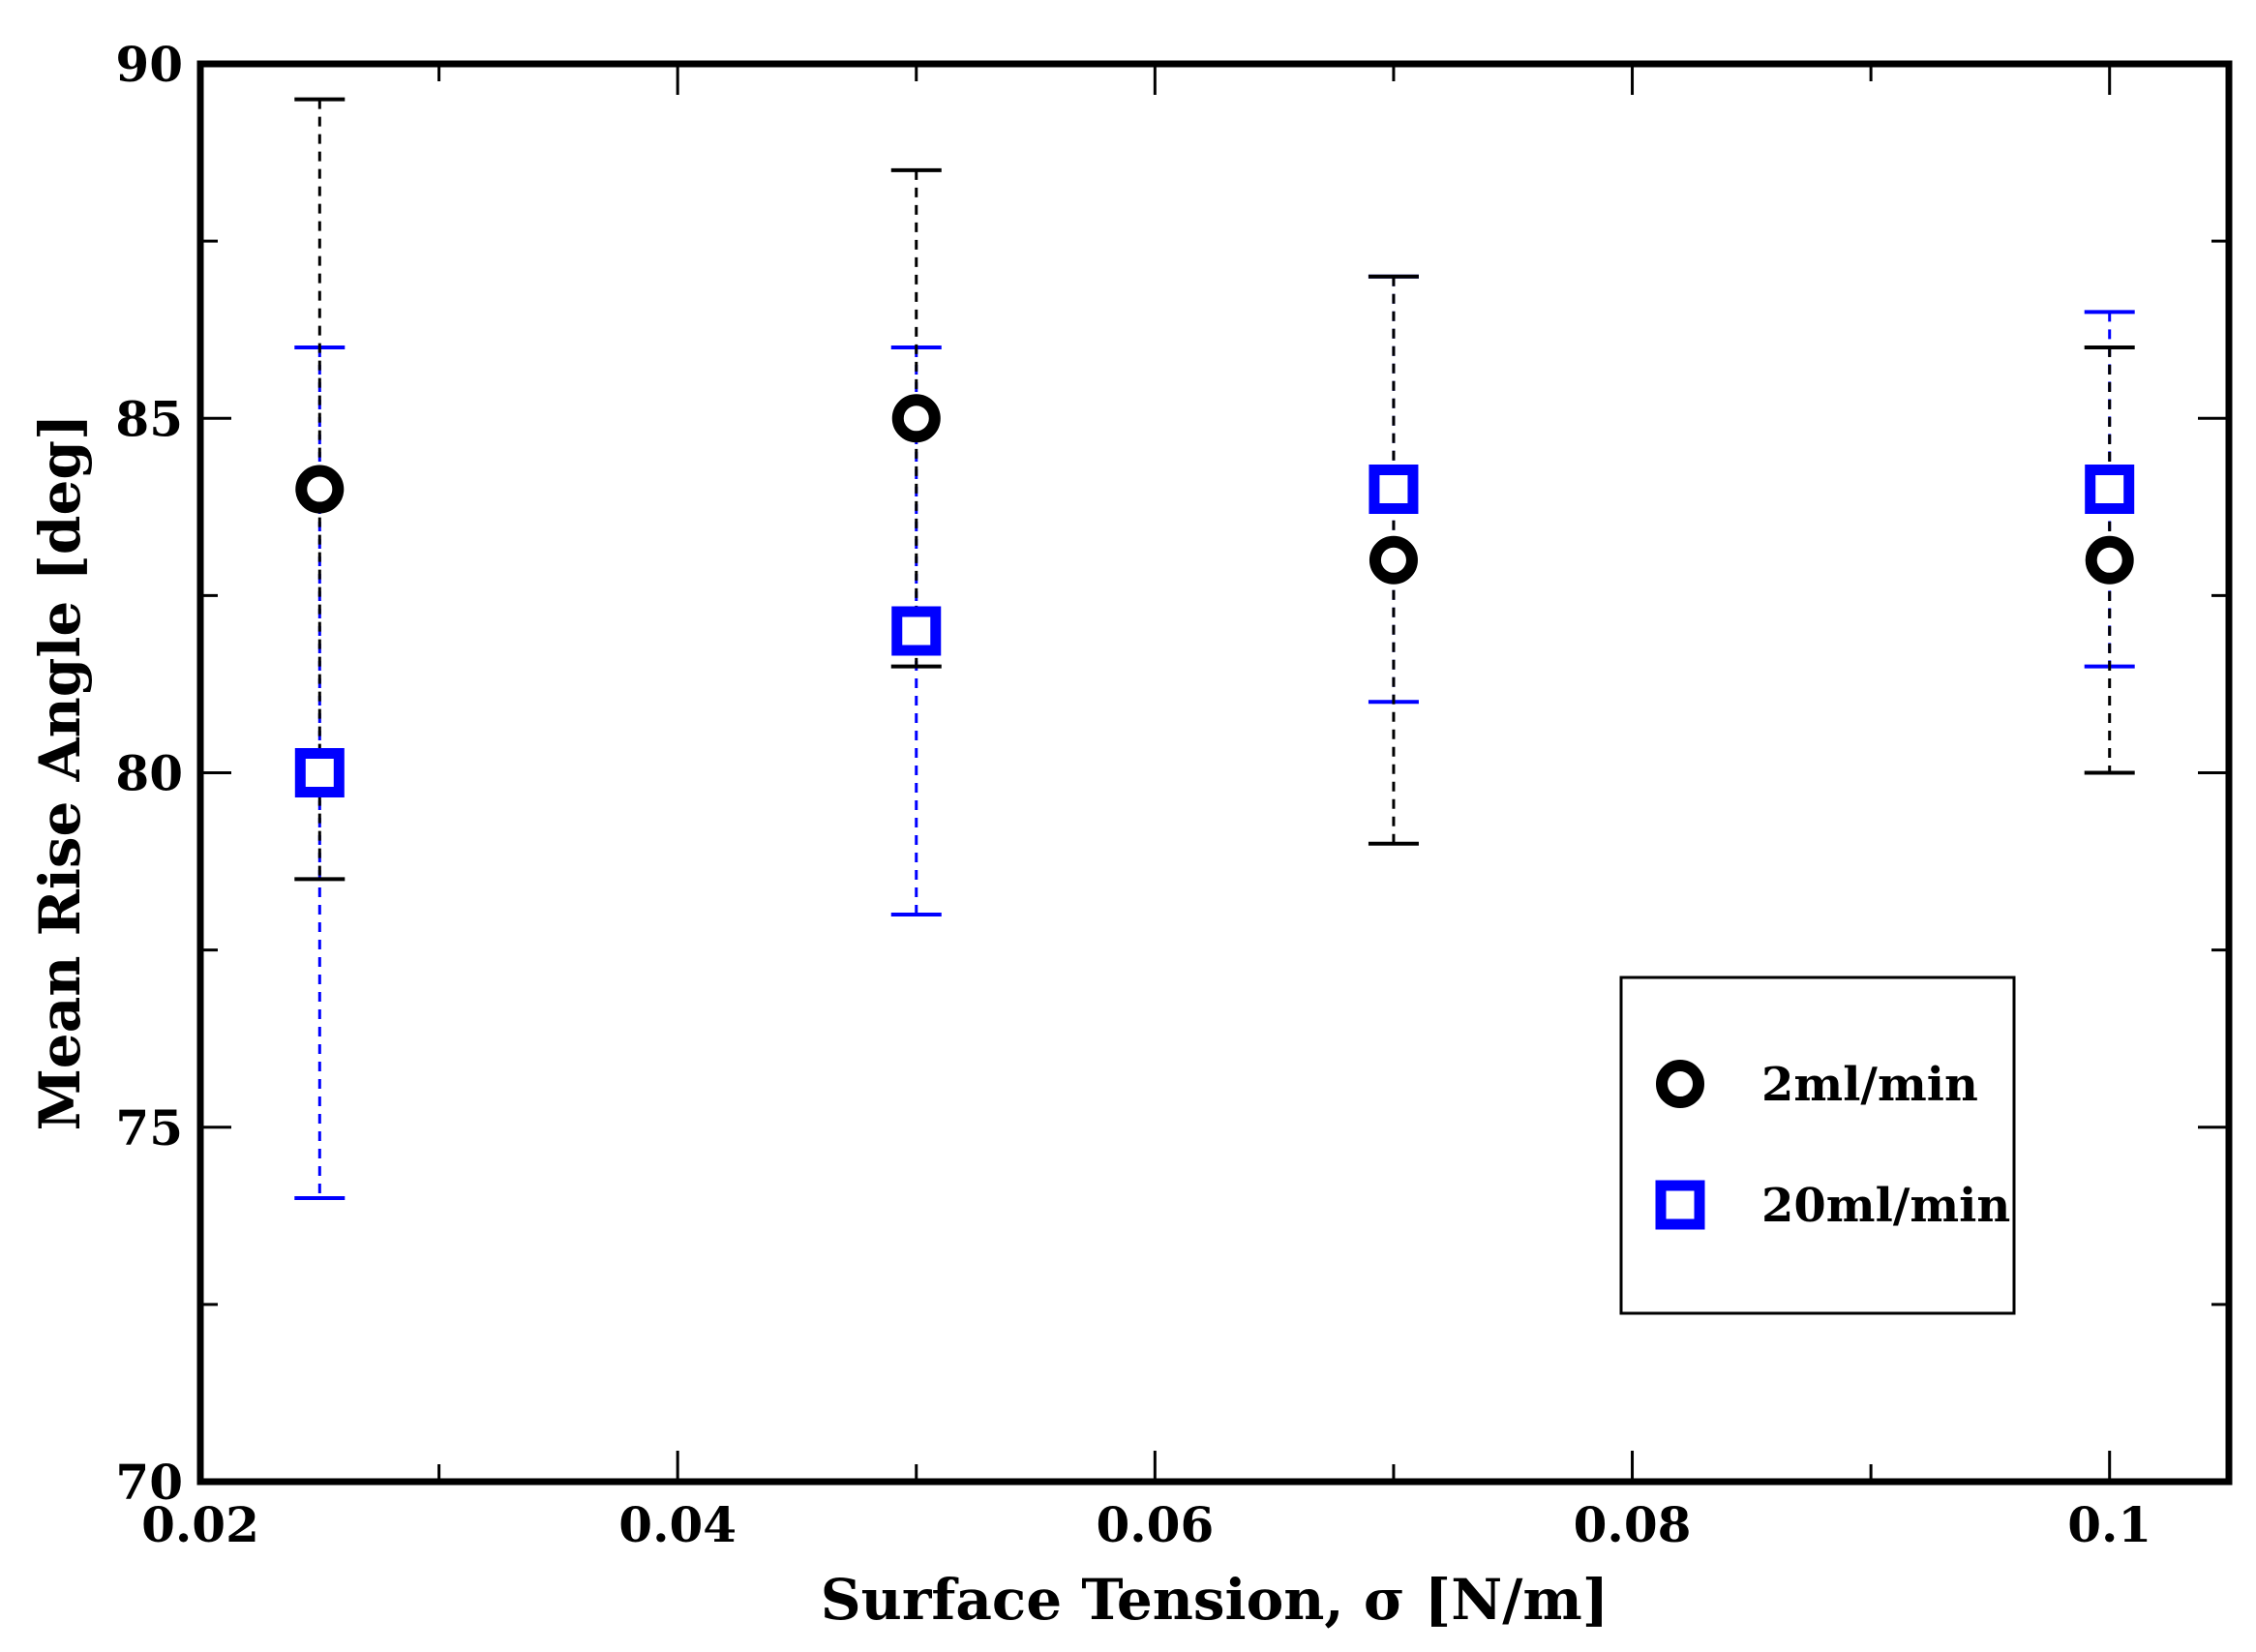  I want to click on x-tick-label: 0.08, so click(1633, 1525).